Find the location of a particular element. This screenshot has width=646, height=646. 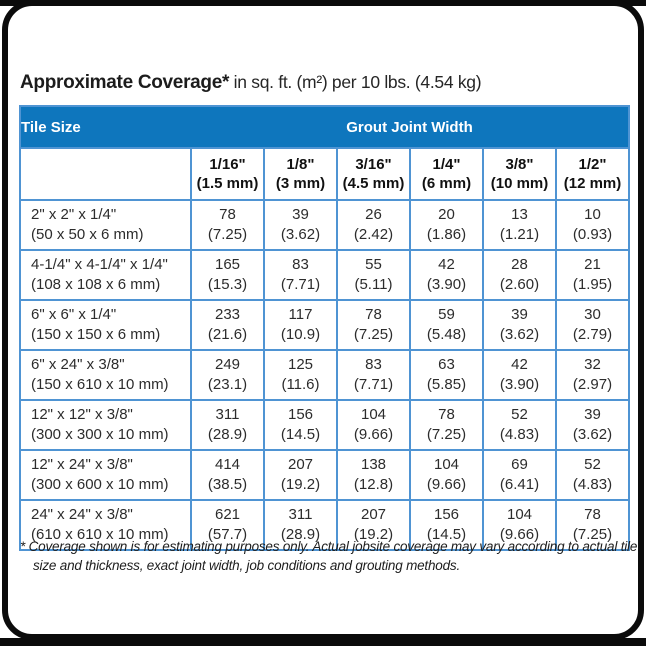

joint-width-column-header: 1/16" (1.5 mm) is located at coordinates (227, 174).